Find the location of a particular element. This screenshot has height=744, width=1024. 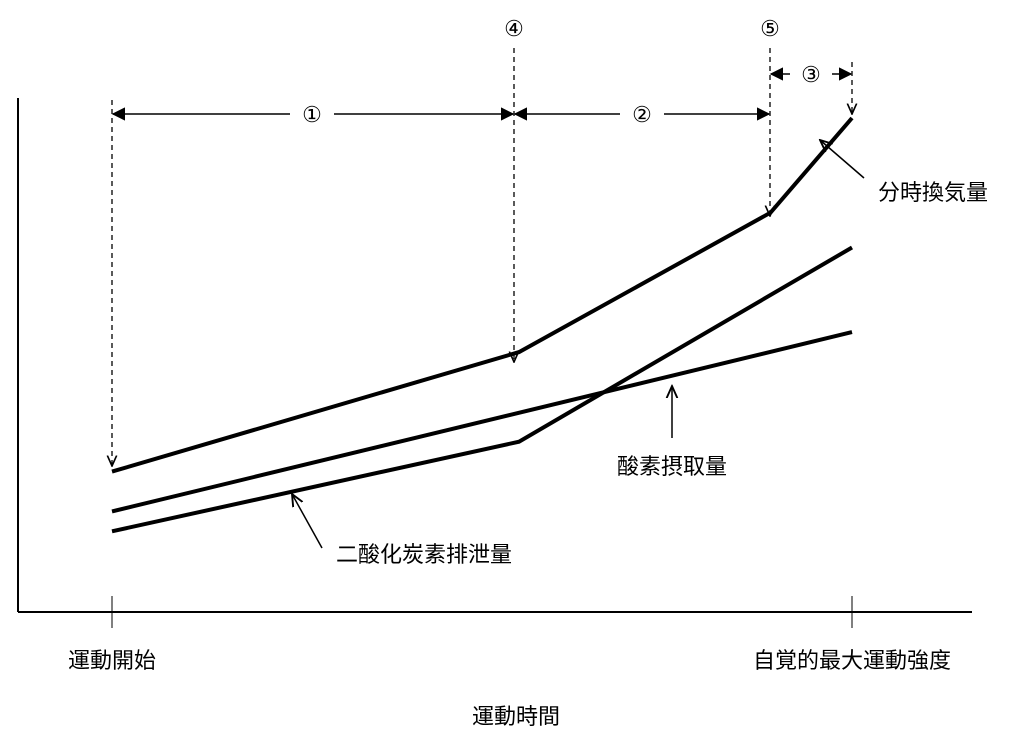

x-axis-label: 運動時間 is located at coordinates (516, 717).